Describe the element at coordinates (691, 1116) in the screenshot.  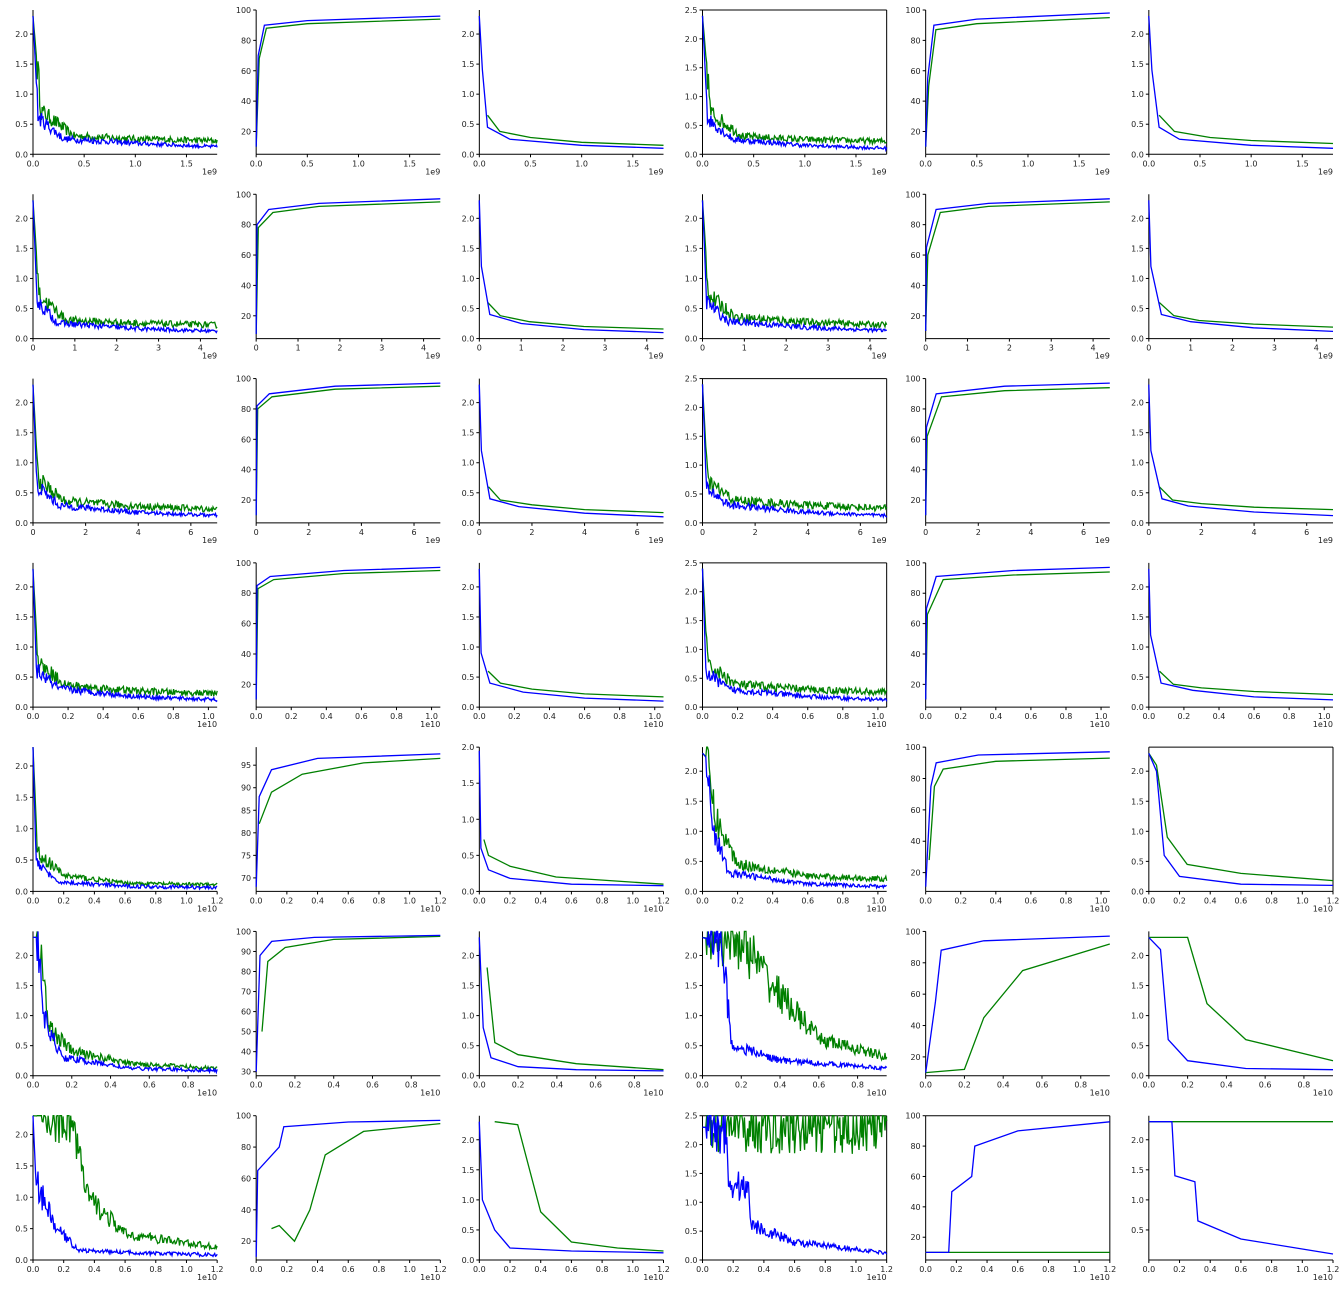
I see `y-tick-label: 2.5` at that location.